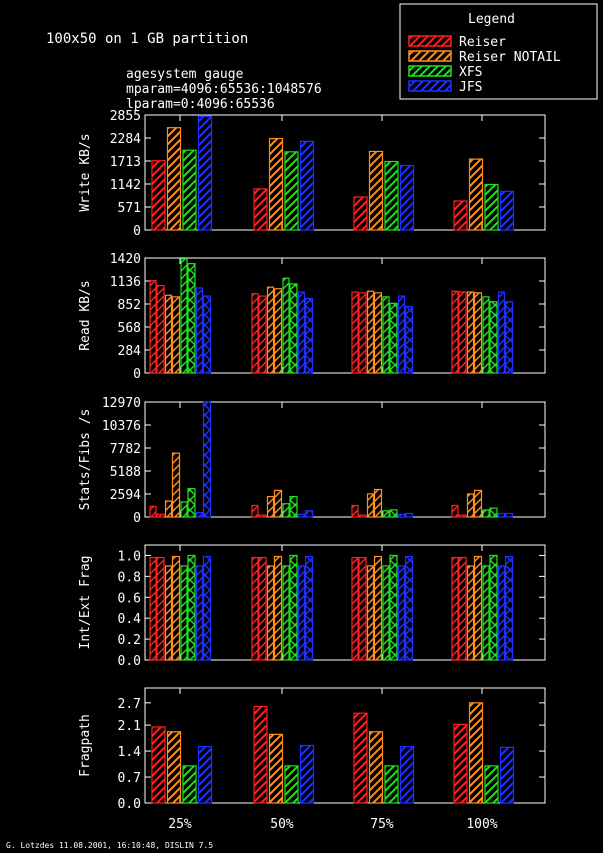  Describe the element at coordinates (309, 514) in the screenshot. I see `bar-jfs-50-b` at that location.